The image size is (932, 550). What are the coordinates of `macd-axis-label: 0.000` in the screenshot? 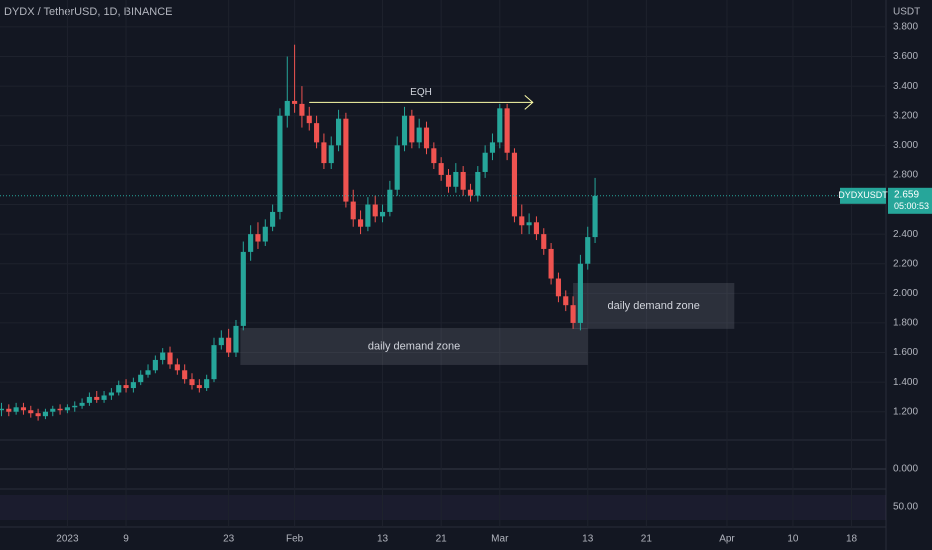 It's located at (905, 469).